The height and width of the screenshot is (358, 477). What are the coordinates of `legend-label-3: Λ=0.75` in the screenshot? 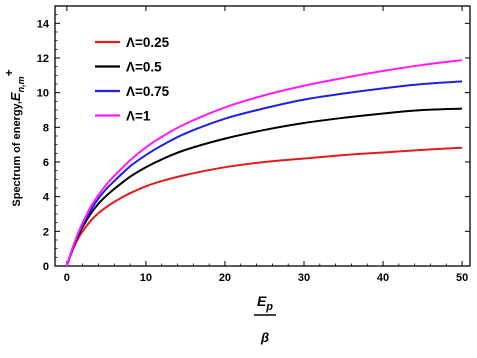 It's located at (148, 91).